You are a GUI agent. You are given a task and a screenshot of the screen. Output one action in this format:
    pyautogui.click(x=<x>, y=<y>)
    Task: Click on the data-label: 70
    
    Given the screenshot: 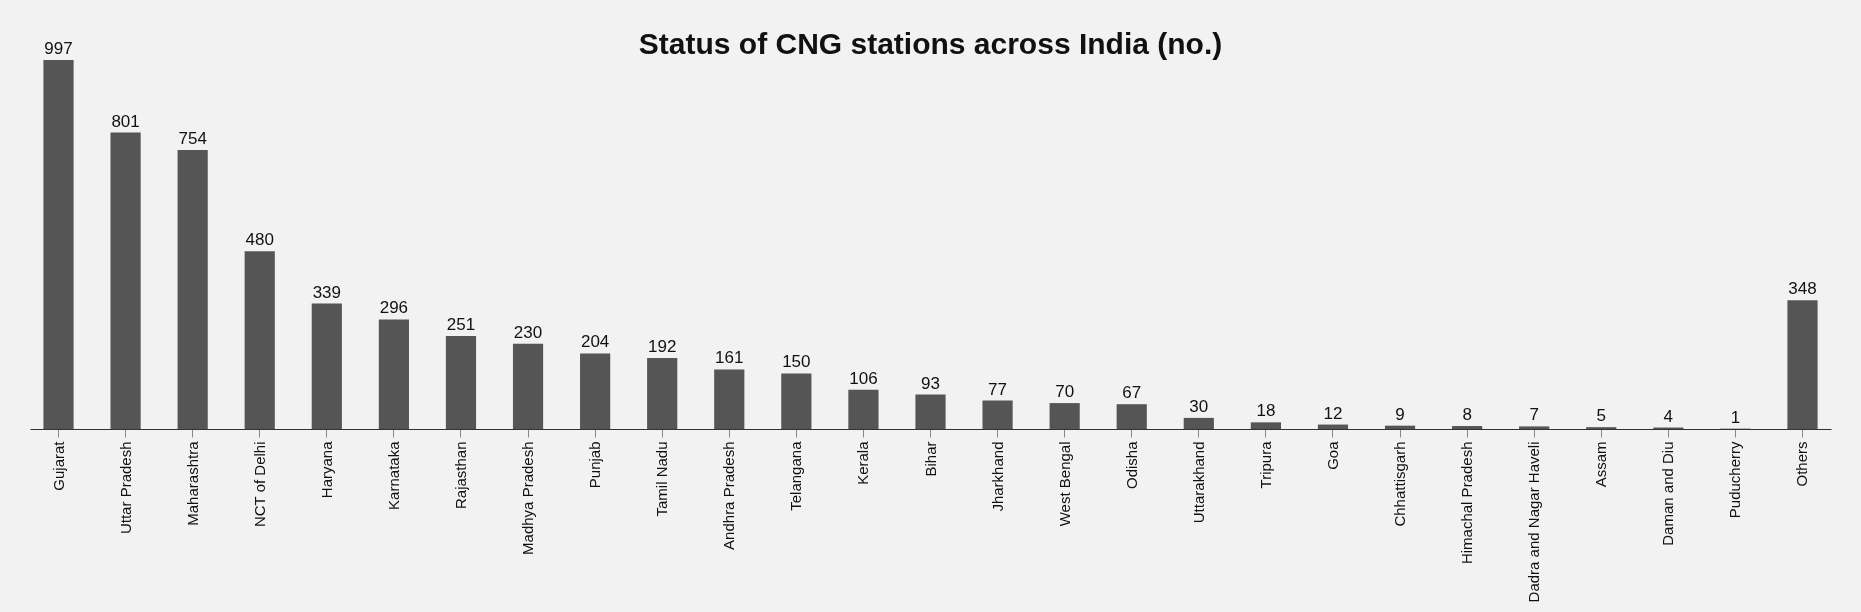 What is the action you would take?
    pyautogui.click(x=1065, y=392)
    